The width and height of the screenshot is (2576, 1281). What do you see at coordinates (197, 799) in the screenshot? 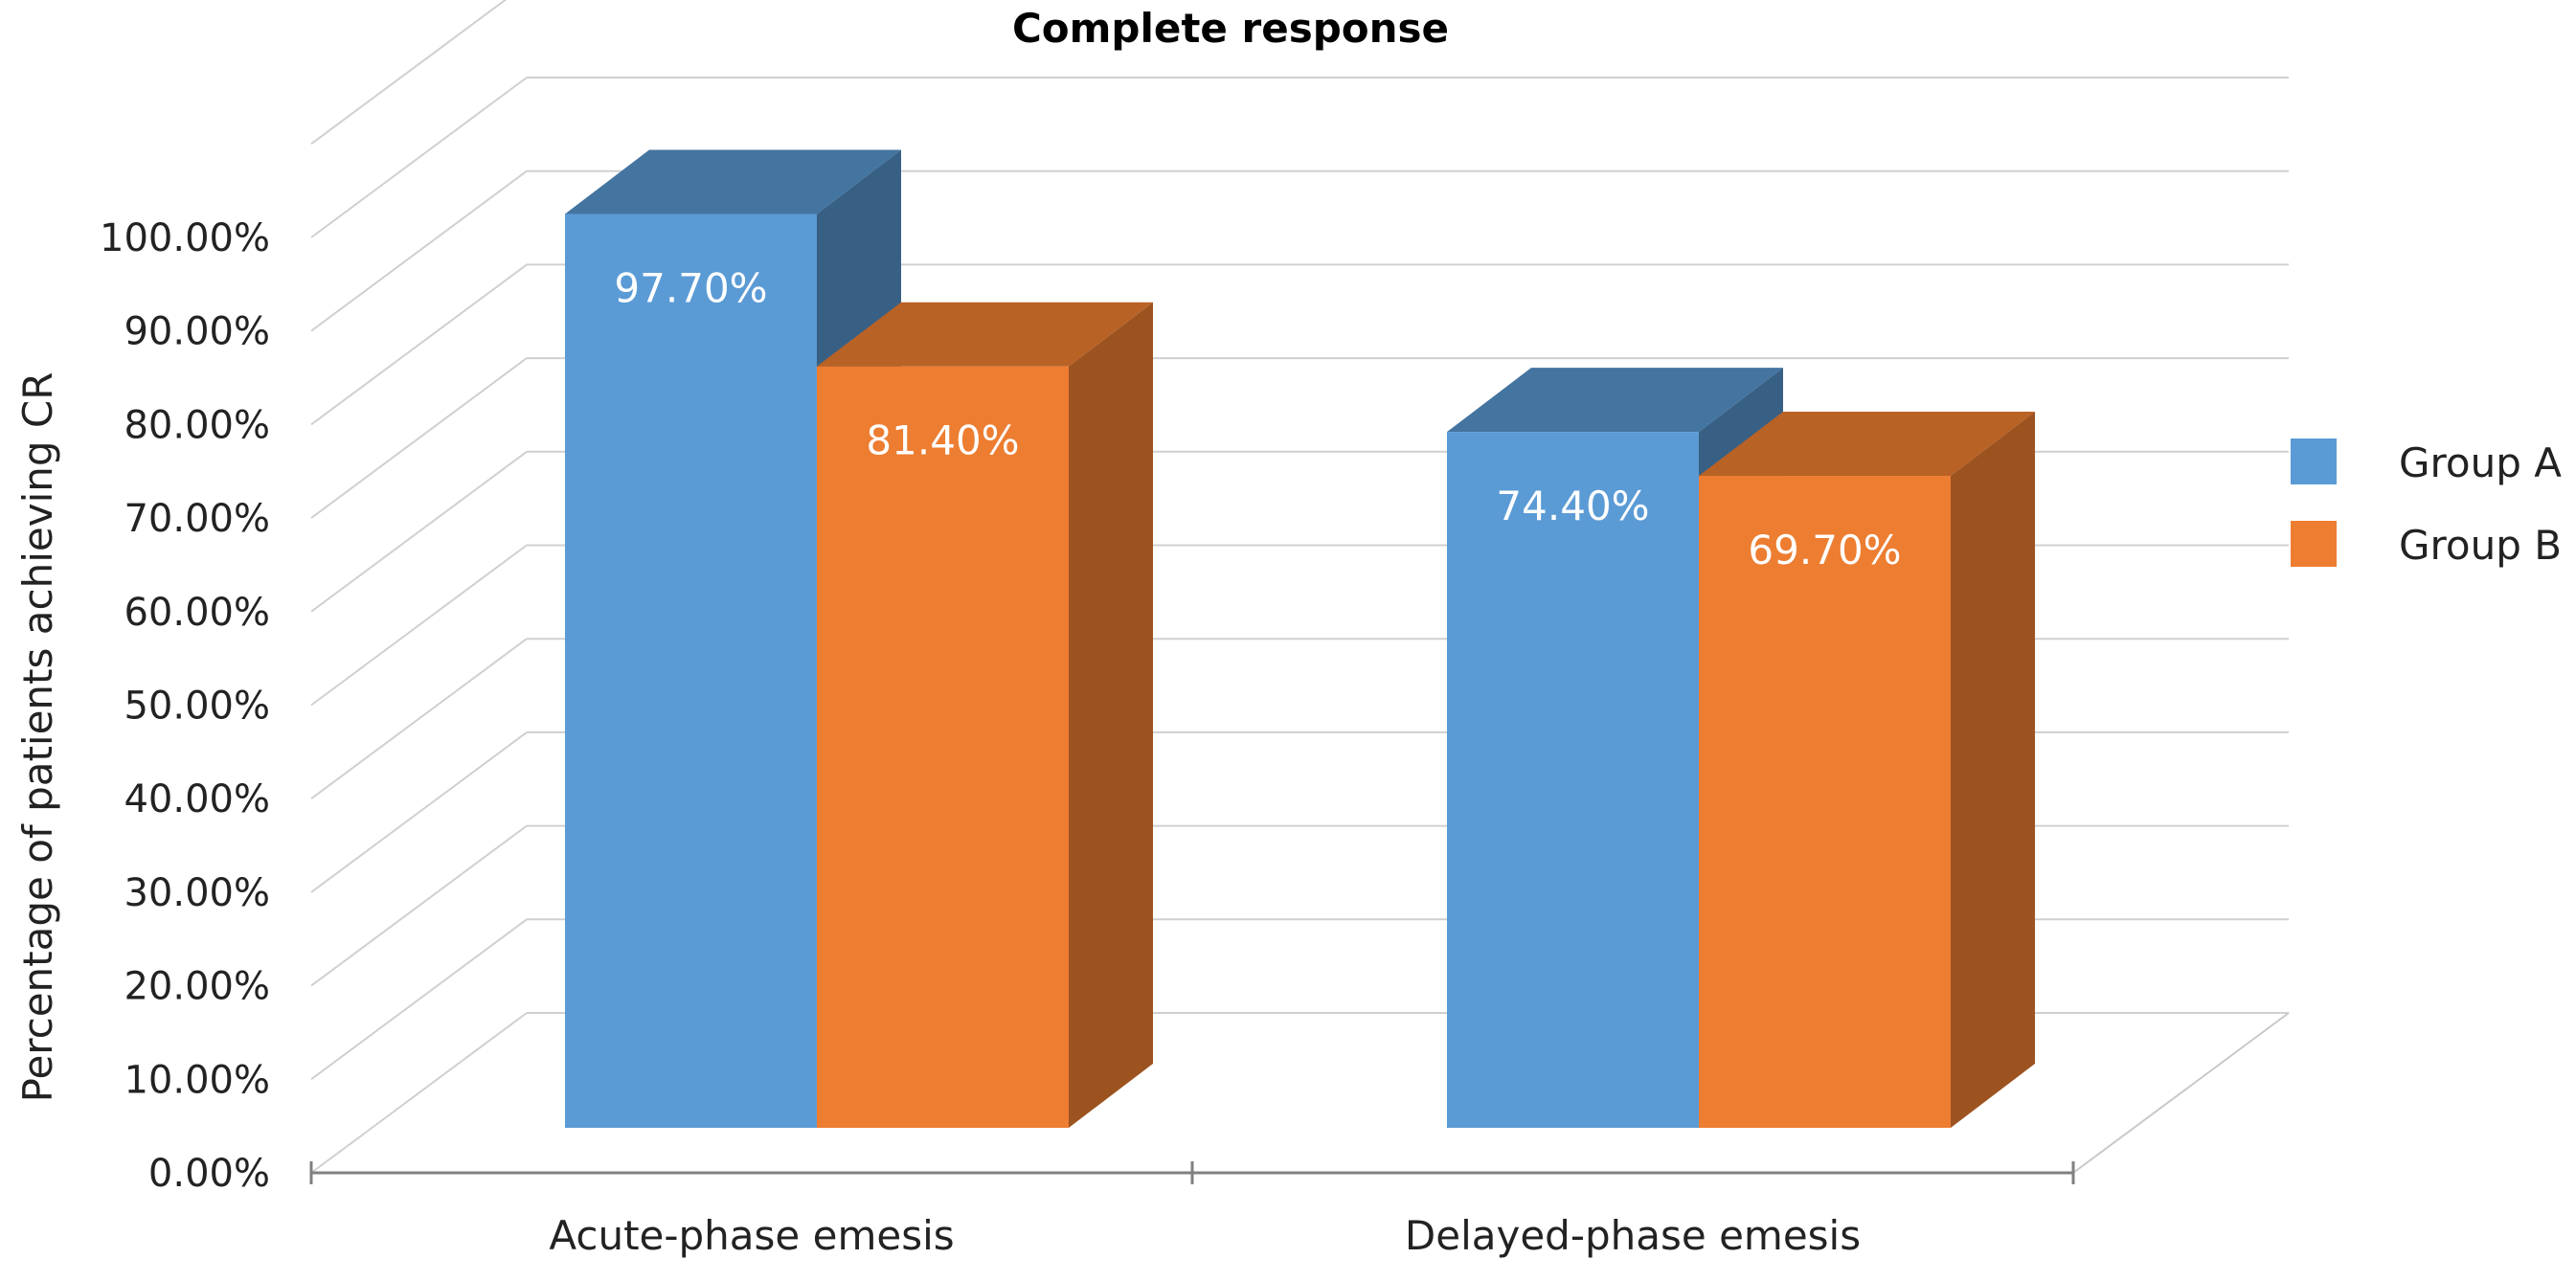
I see `y-tick-label: 40.00%` at bounding box center [197, 799].